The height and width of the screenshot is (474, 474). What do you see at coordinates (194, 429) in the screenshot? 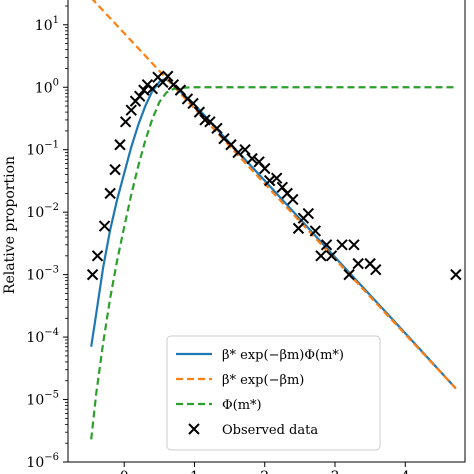
I see `legend-swatch` at bounding box center [194, 429].